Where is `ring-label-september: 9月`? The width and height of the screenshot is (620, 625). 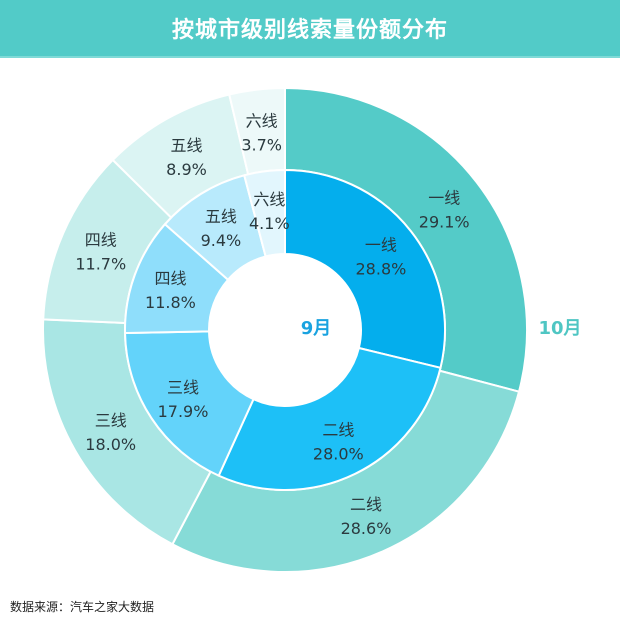 ring-label-september: 9月 is located at coordinates (316, 328).